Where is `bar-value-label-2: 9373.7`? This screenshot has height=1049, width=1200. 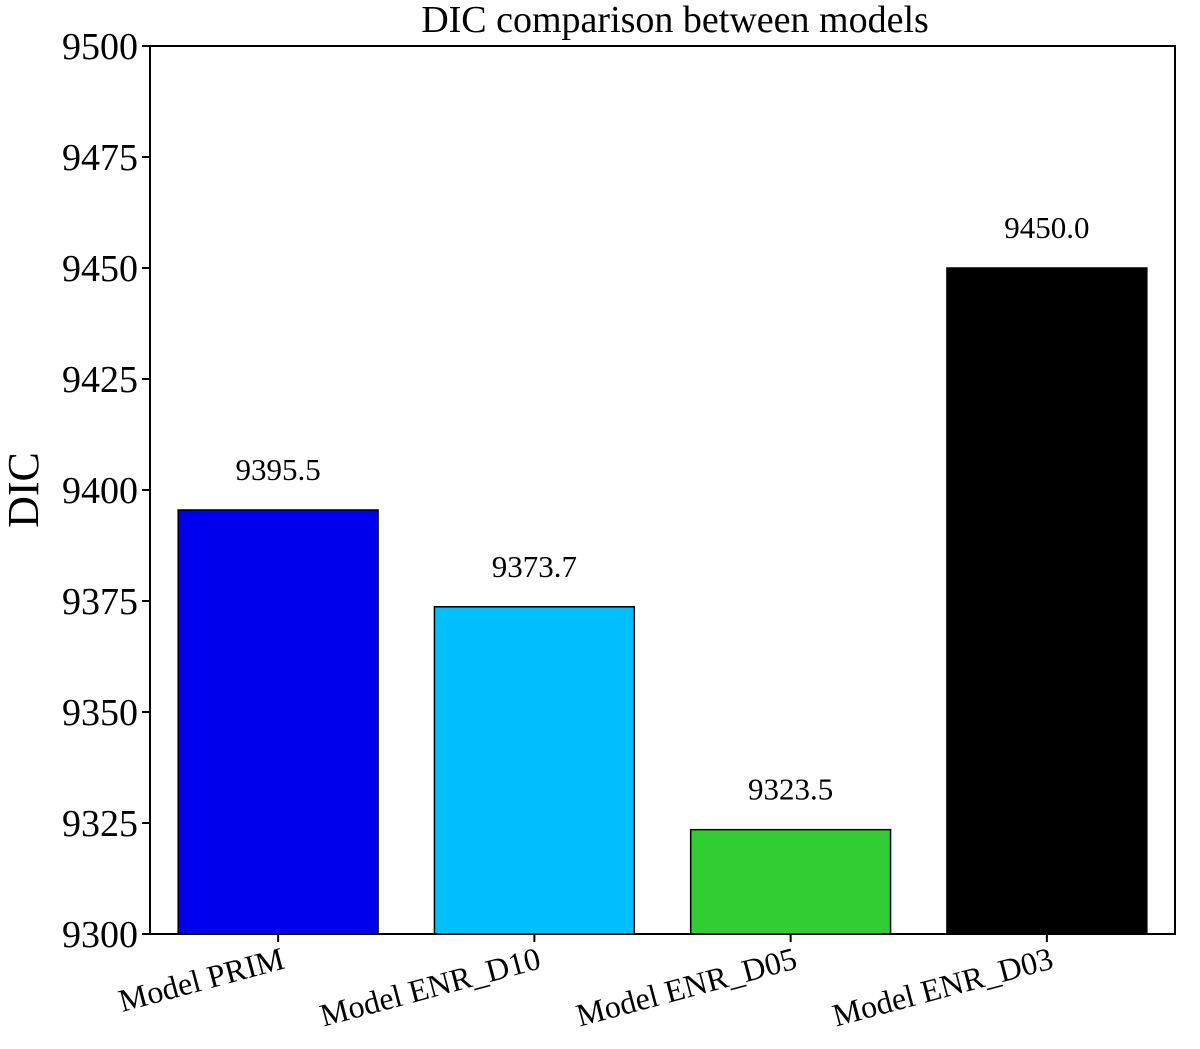
bar-value-label-2: 9373.7 is located at coordinates (534, 566).